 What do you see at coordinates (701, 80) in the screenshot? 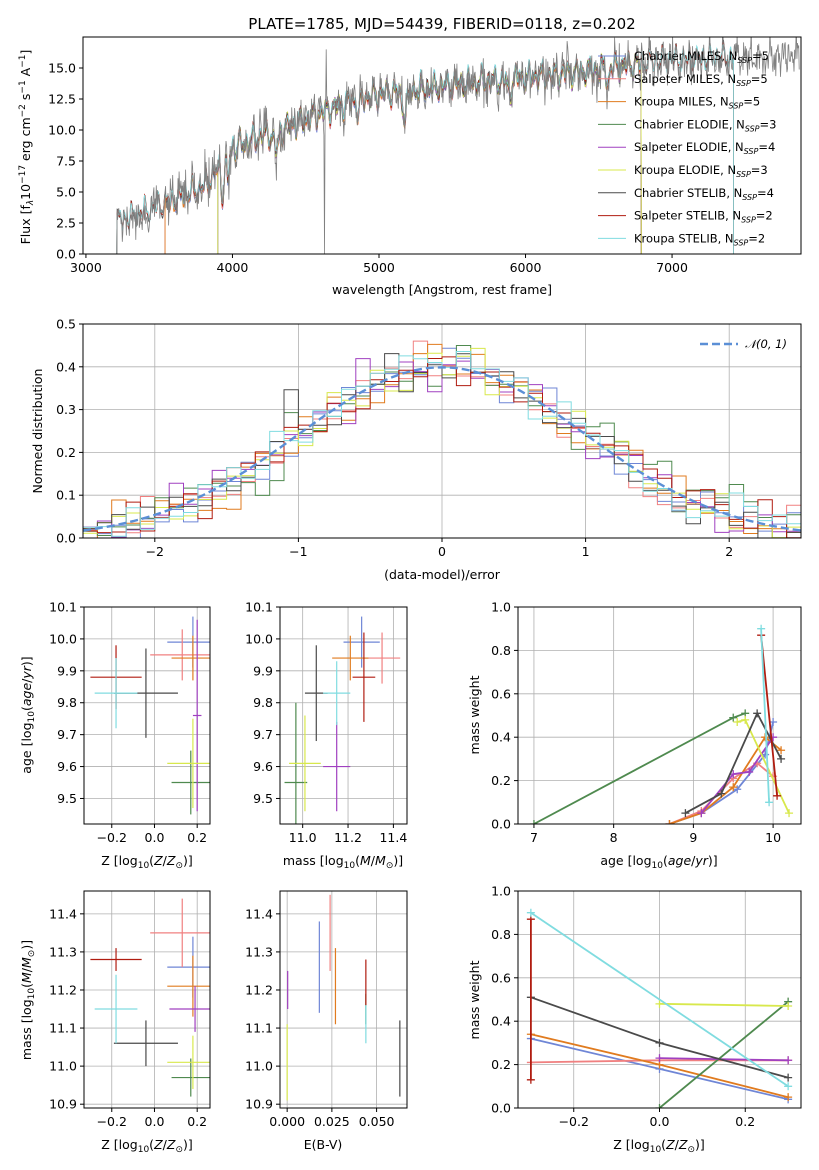
I see `legend-label-salpeter-miles: Salpeter MILES, NSSP=5` at bounding box center [701, 80].